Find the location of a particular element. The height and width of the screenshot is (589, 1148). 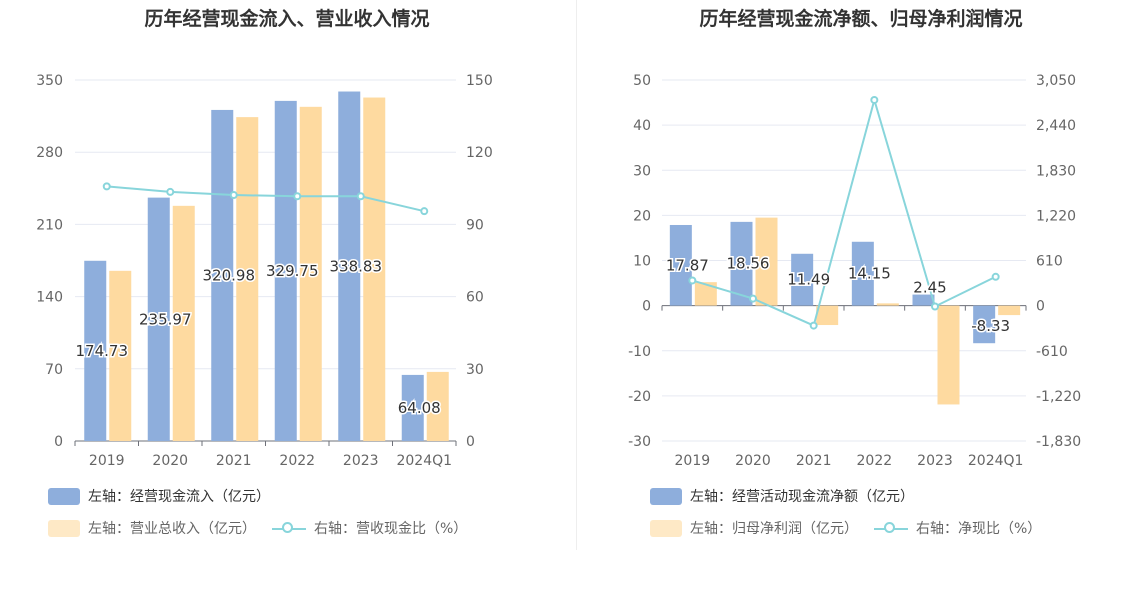

legend-row-2: 左轴：归母净利润（亿元） 右轴：净现比（%） is located at coordinates (899, 528).